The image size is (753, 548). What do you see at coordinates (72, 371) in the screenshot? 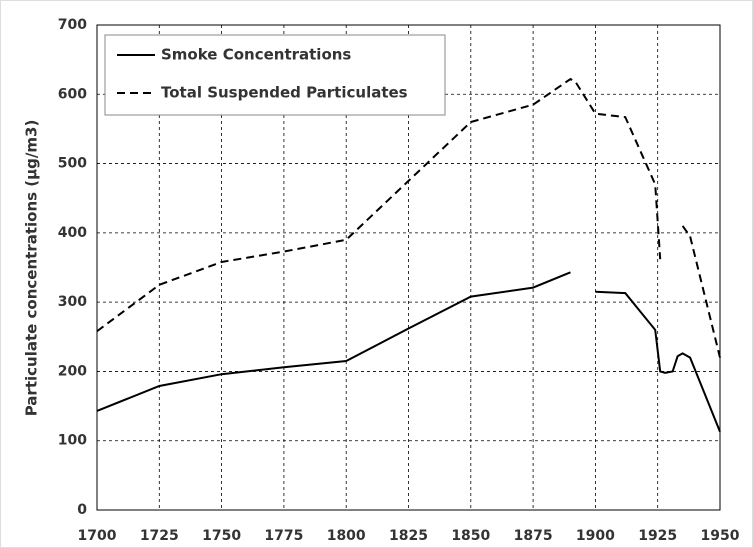
I see `y-tick-label: 200` at bounding box center [72, 371].